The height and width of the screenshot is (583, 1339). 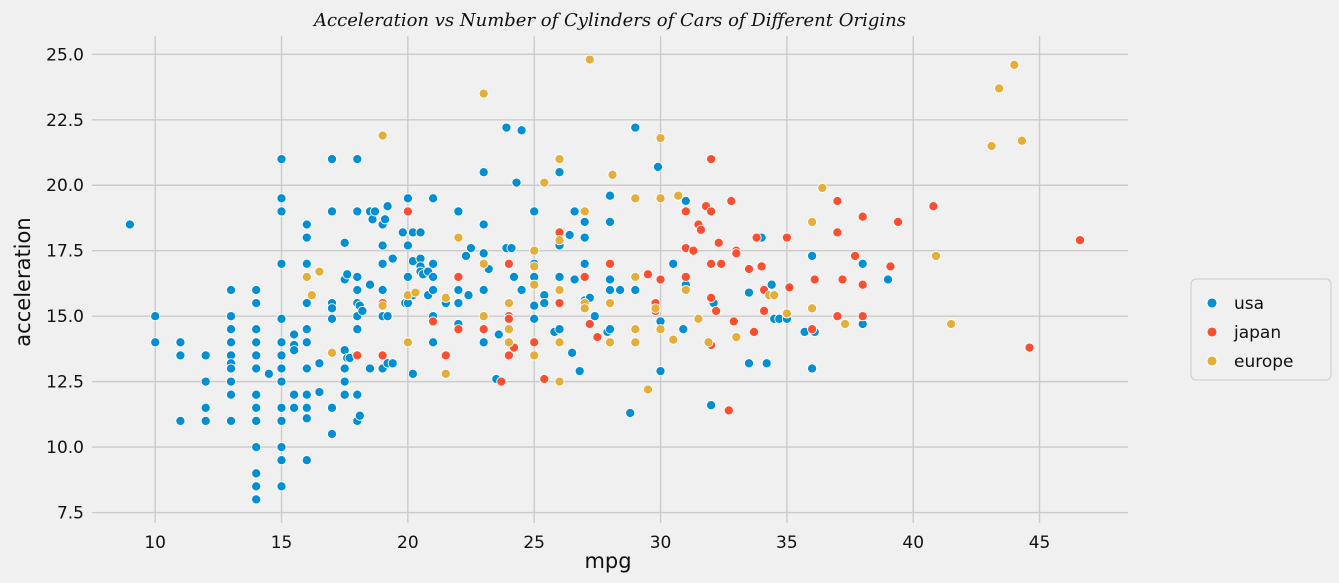 What do you see at coordinates (408, 543) in the screenshot?
I see `x-tick-label: 20` at bounding box center [408, 543].